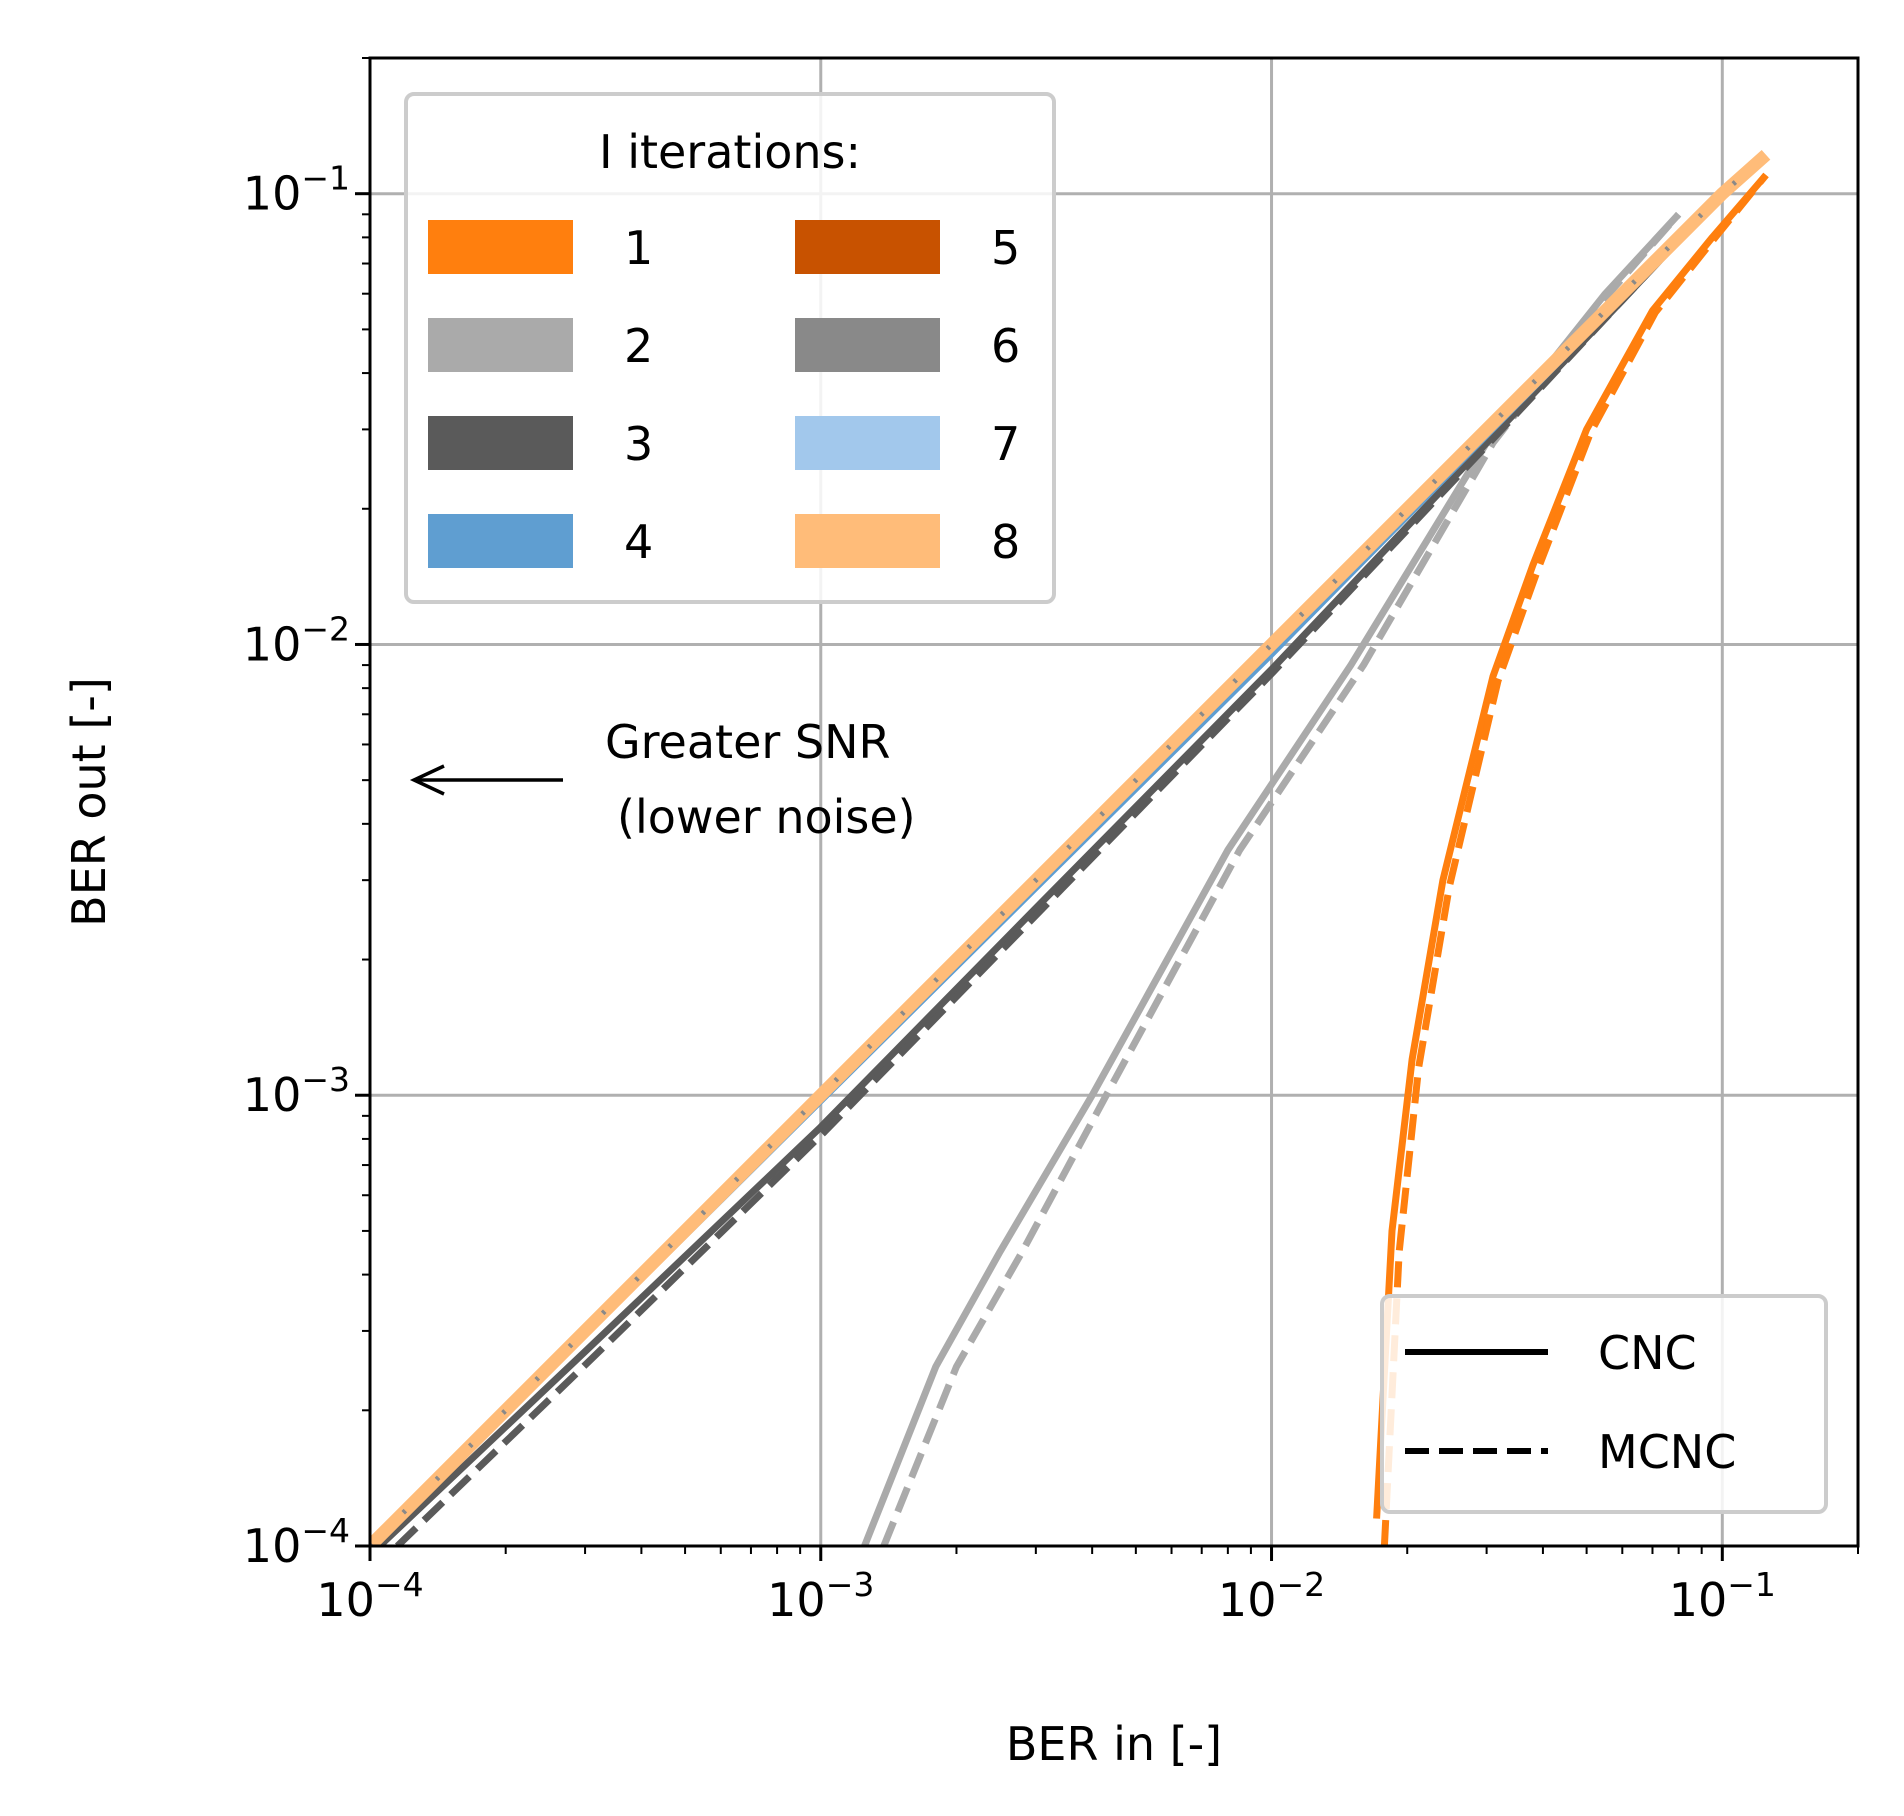  Describe the element at coordinates (867, 541) in the screenshot. I see `iteration-8-swatch` at that location.